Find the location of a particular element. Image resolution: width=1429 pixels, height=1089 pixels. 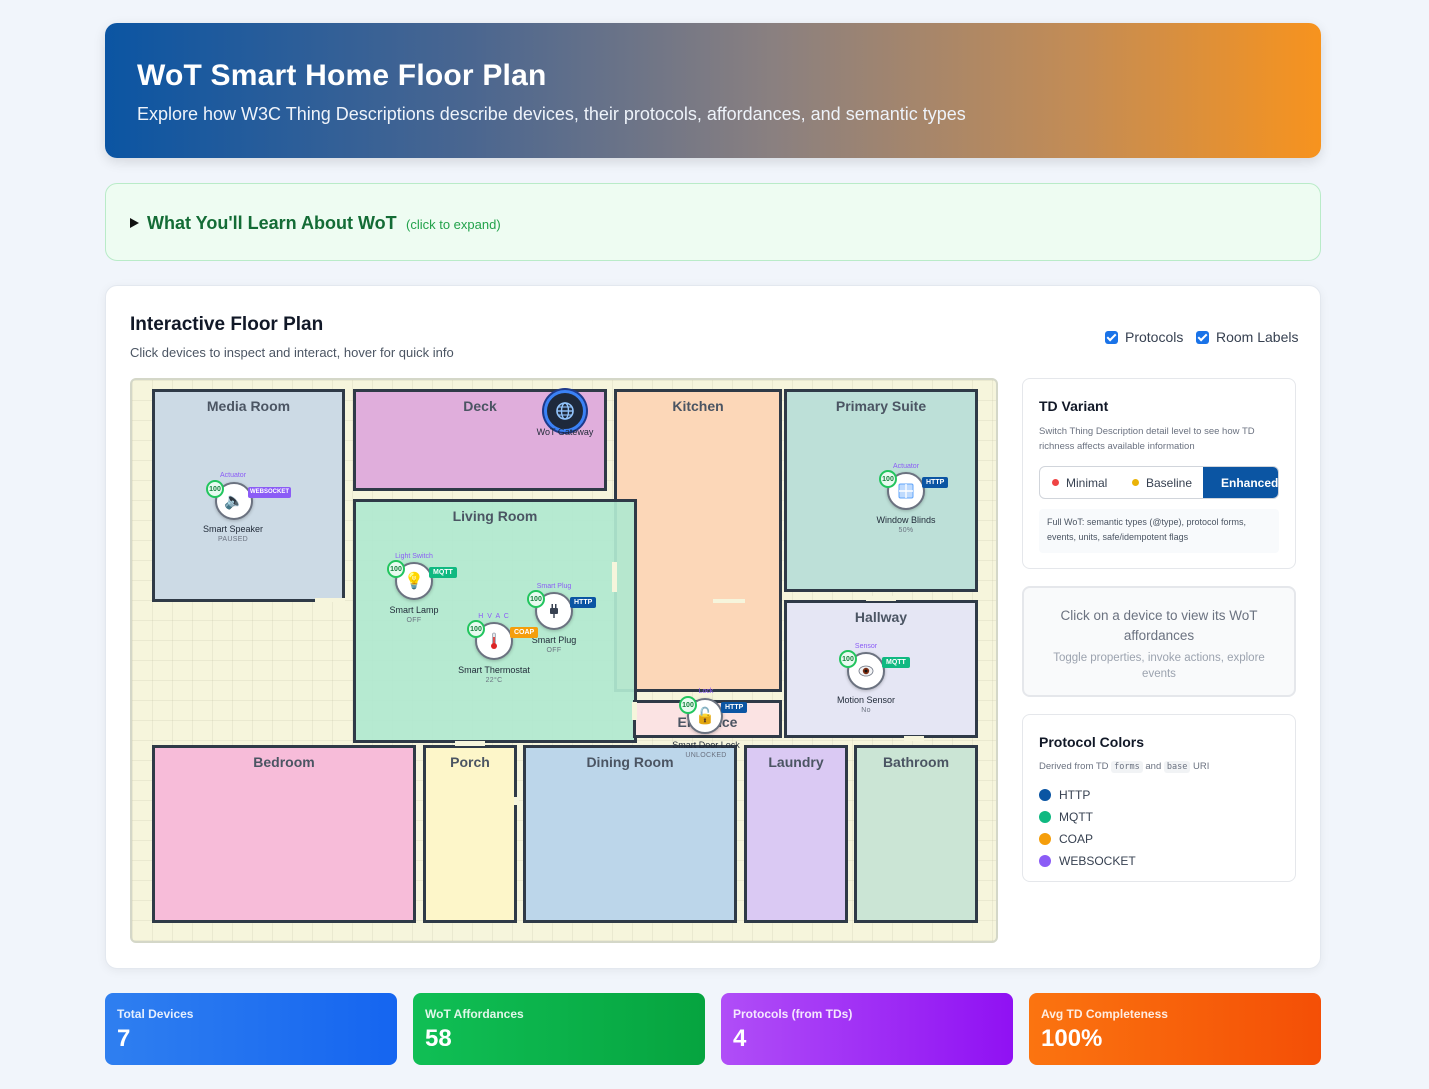

room-label: Porch is located at coordinates (470, 762).